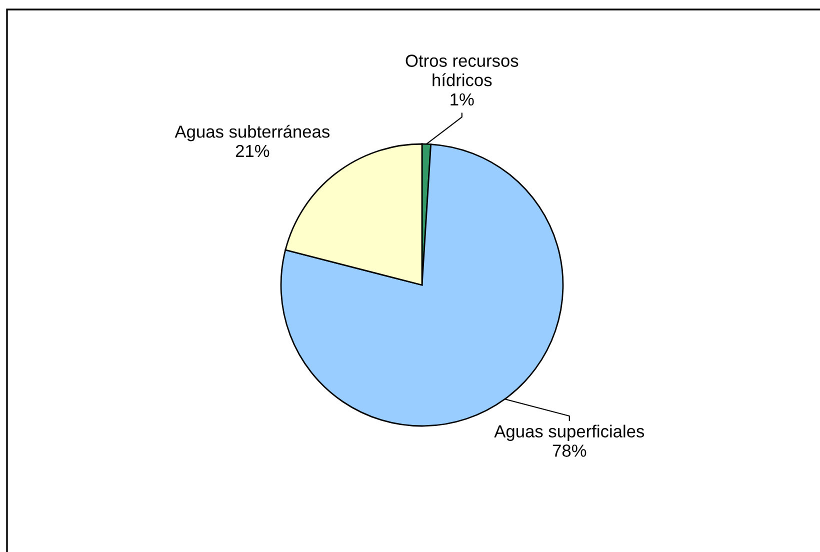 This screenshot has height=552, width=820. Describe the element at coordinates (252, 133) in the screenshot. I see `slice-label: Aguas subterráneas` at that location.